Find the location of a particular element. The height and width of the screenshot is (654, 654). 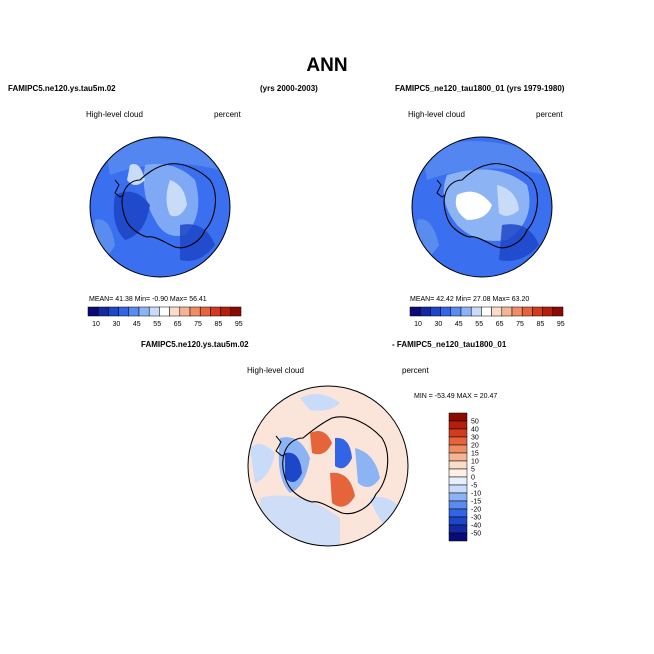

panel1-colorbar-tick-label: 45 is located at coordinates (137, 324).